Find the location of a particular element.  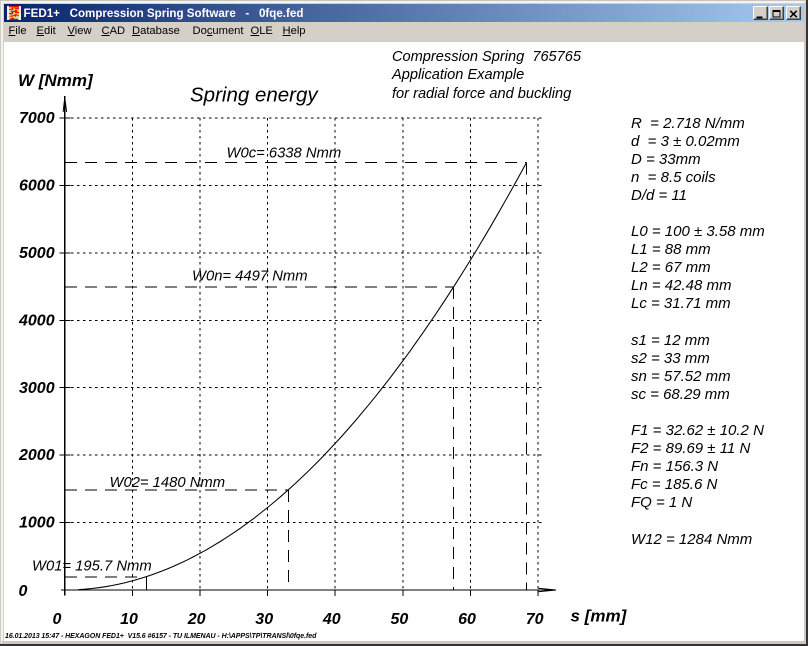

svg-text: 40 is located at coordinates (331, 619).